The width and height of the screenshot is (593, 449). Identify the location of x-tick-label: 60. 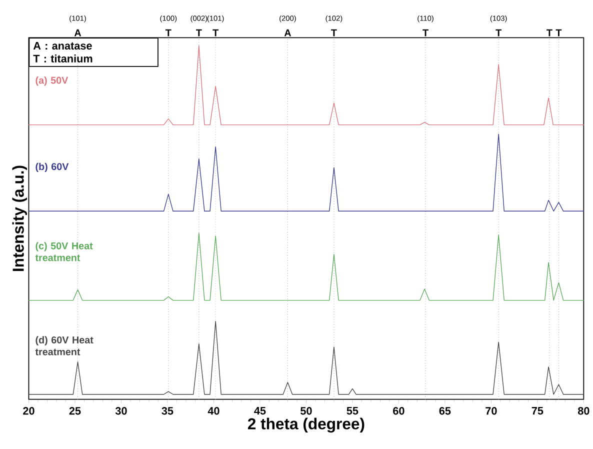
(398, 411).